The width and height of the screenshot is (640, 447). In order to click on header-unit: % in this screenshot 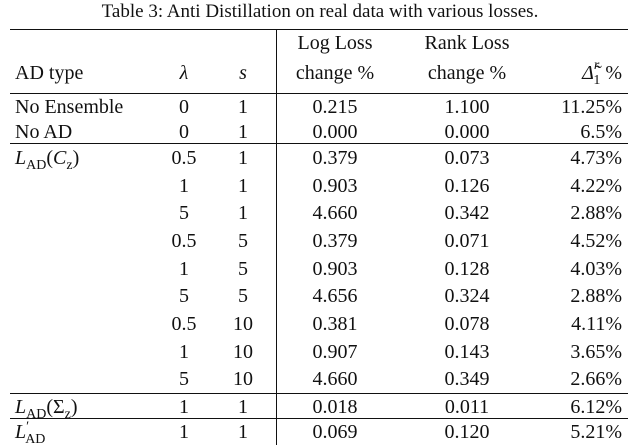, I will do `click(613, 73)`.